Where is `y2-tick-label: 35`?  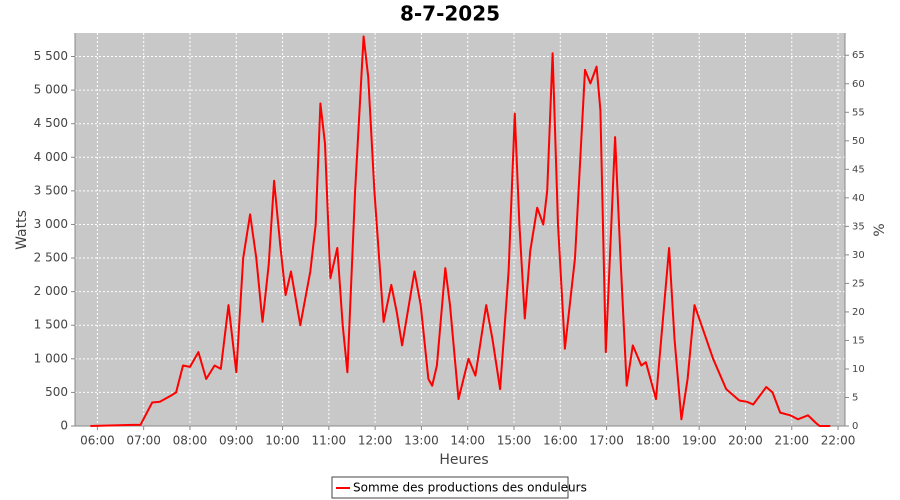 y2-tick-label: 35 is located at coordinates (858, 226).